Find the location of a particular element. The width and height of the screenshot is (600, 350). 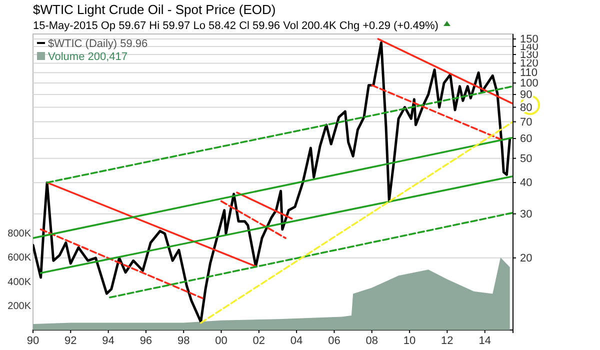

y-tick-label: 50 is located at coordinates (526, 158).